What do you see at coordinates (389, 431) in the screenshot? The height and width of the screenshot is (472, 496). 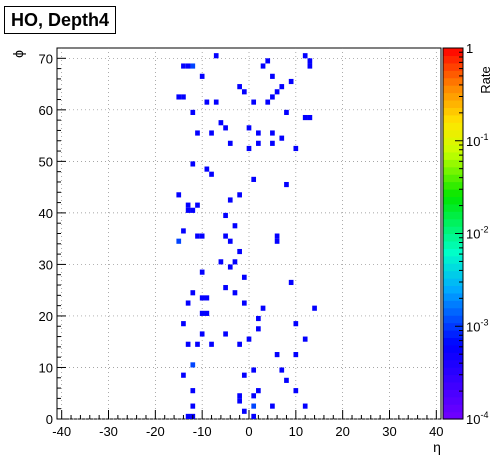 I see `x-tick-label: 30` at bounding box center [389, 431].